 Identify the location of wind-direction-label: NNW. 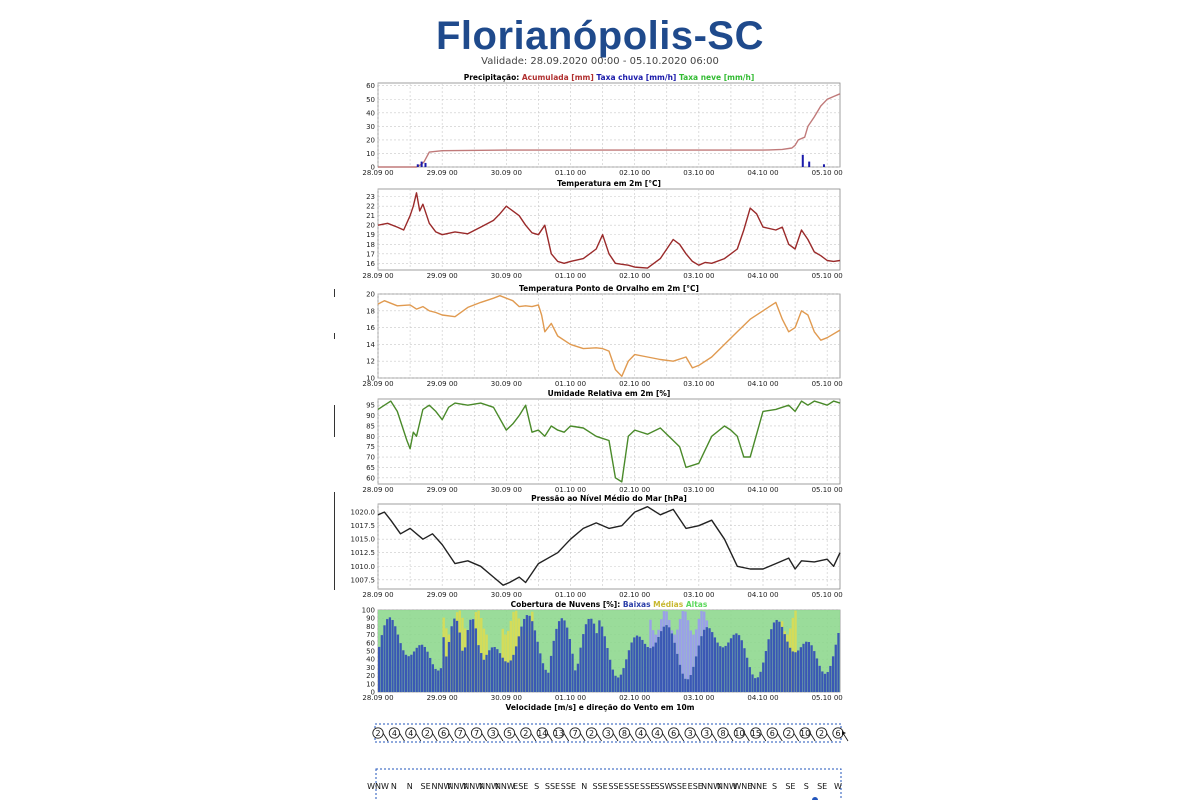
(457, 786).